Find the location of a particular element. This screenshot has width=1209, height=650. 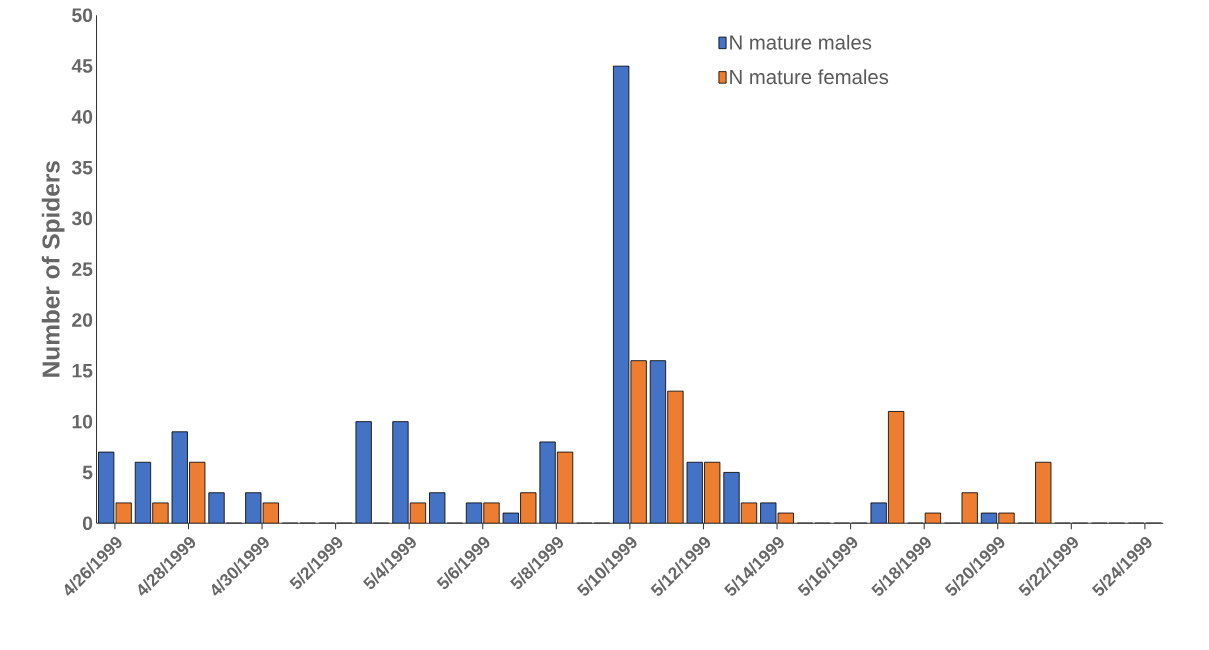

y-tick-label: 15 is located at coordinates (82, 370).